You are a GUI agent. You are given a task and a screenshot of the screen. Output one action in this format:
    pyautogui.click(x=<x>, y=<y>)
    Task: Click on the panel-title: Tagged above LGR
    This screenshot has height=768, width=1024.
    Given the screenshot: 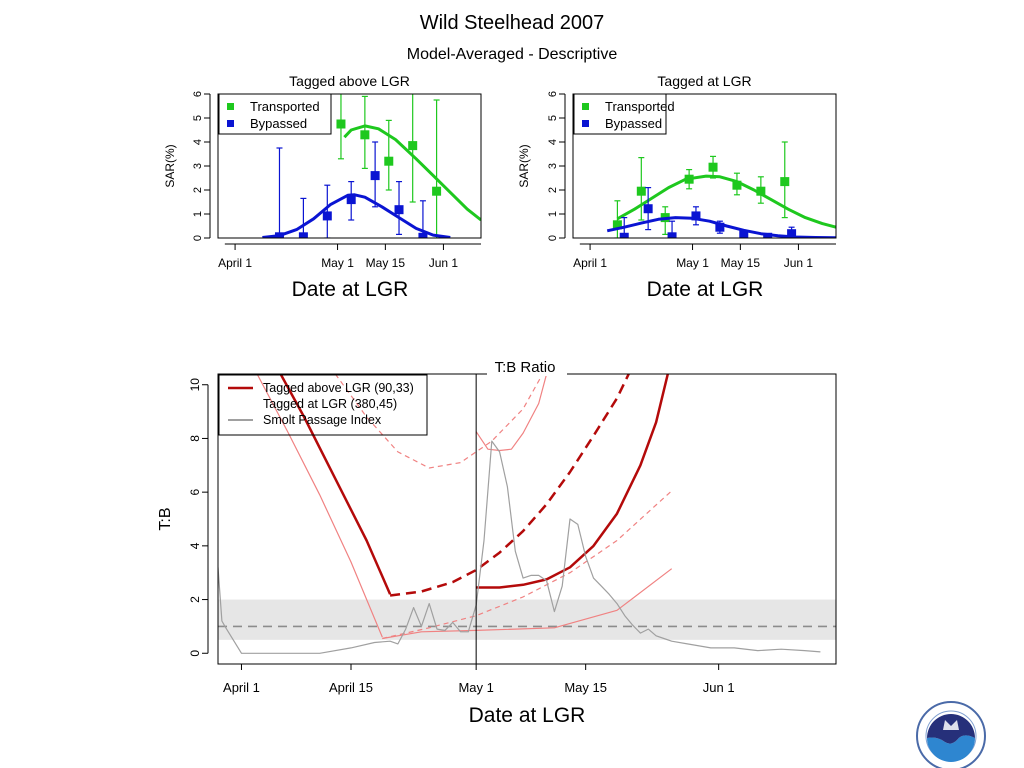 What is the action you would take?
    pyautogui.click(x=349, y=81)
    